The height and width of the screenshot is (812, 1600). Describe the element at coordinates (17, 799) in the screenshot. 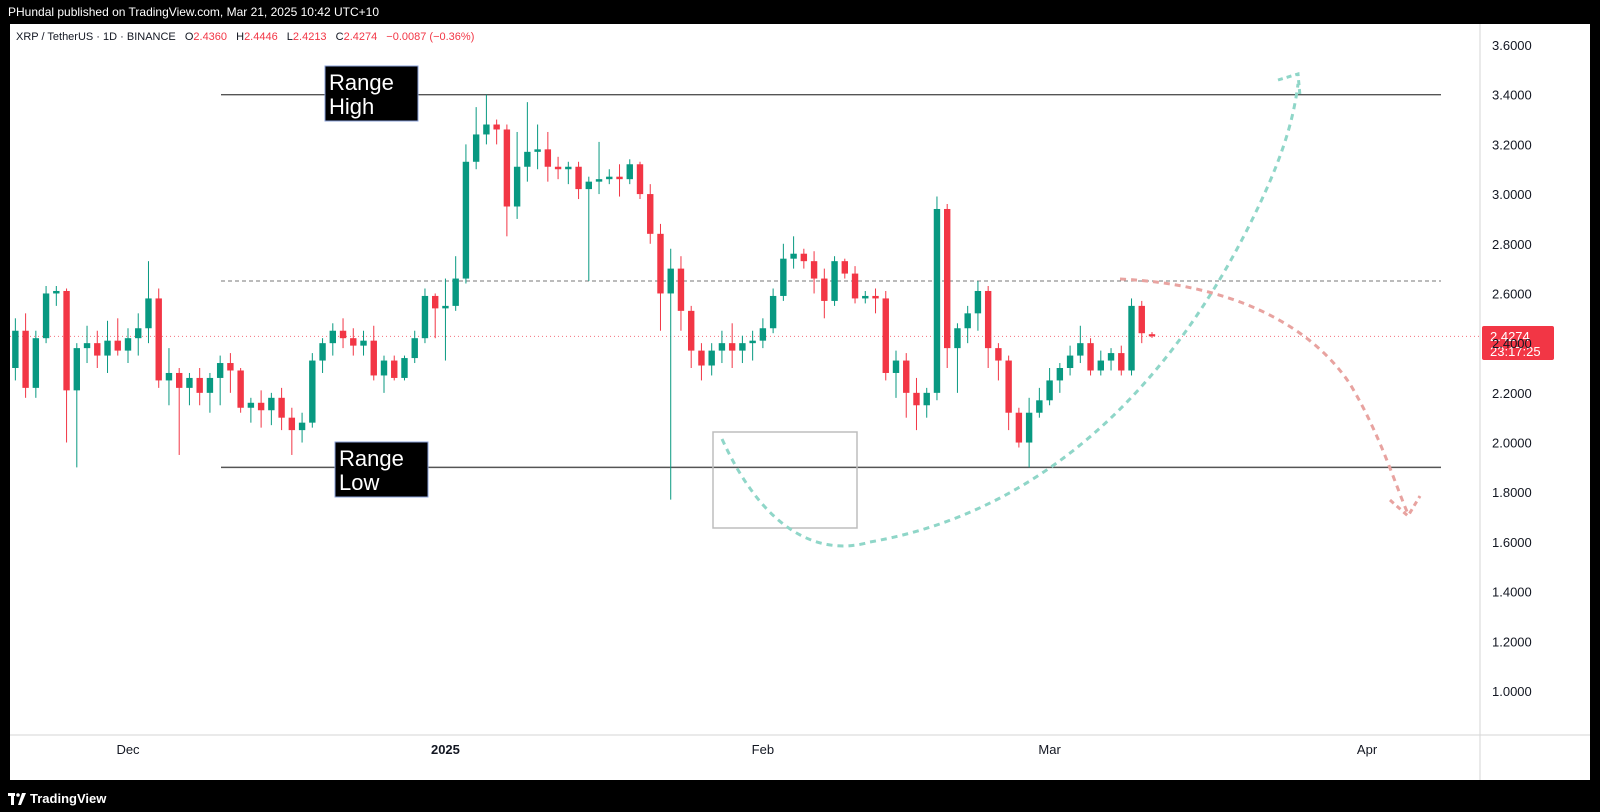

I see `tradingview-logo-icon` at that location.